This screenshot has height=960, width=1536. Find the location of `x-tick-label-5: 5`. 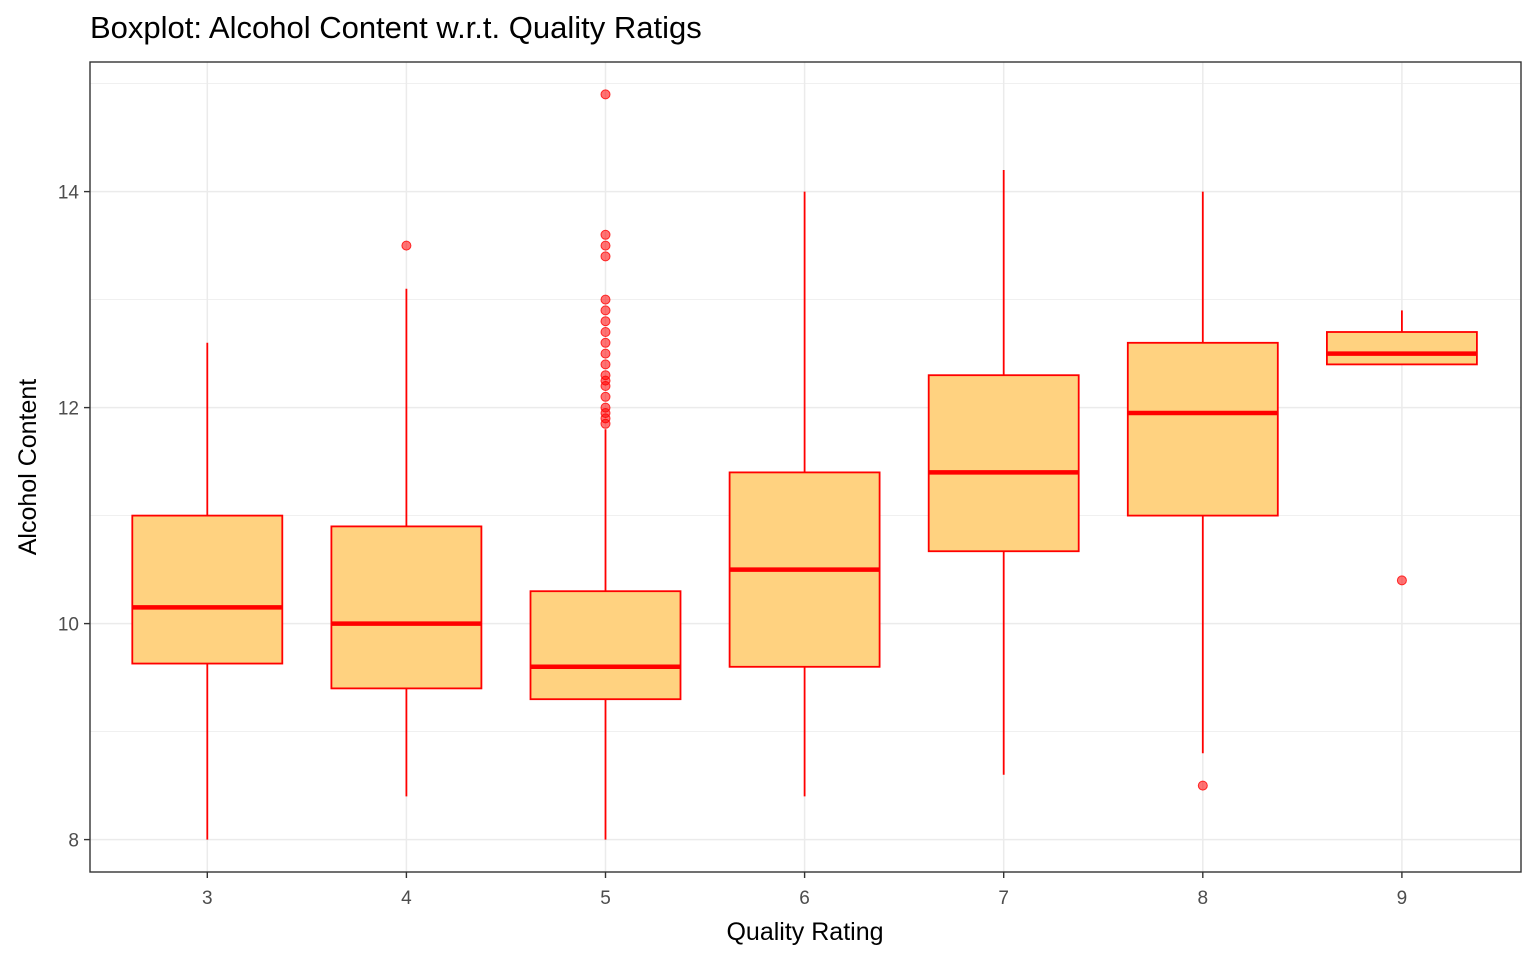

x-tick-label-5: 5 is located at coordinates (605, 898).